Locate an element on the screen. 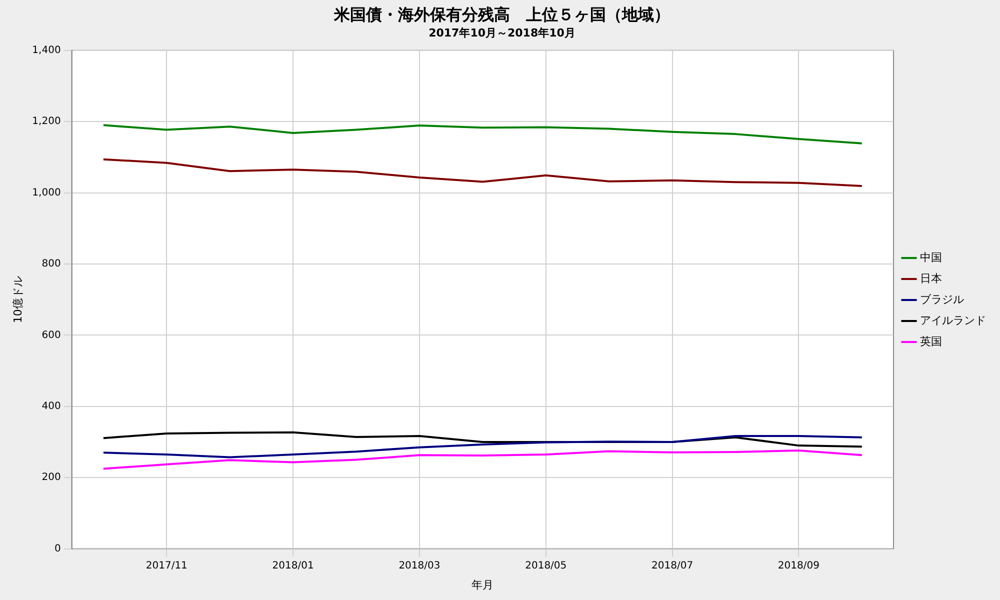  y-tick-label: 1,400 is located at coordinates (46, 50).